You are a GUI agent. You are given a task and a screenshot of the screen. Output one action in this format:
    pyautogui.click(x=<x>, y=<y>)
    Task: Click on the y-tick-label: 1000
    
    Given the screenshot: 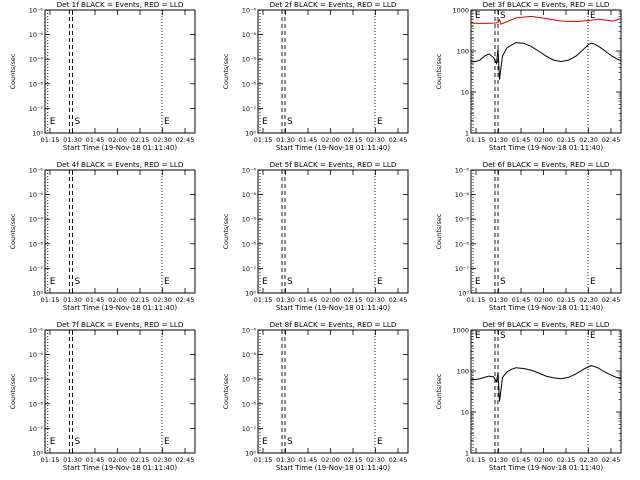 What is the action you would take?
    pyautogui.click(x=460, y=11)
    